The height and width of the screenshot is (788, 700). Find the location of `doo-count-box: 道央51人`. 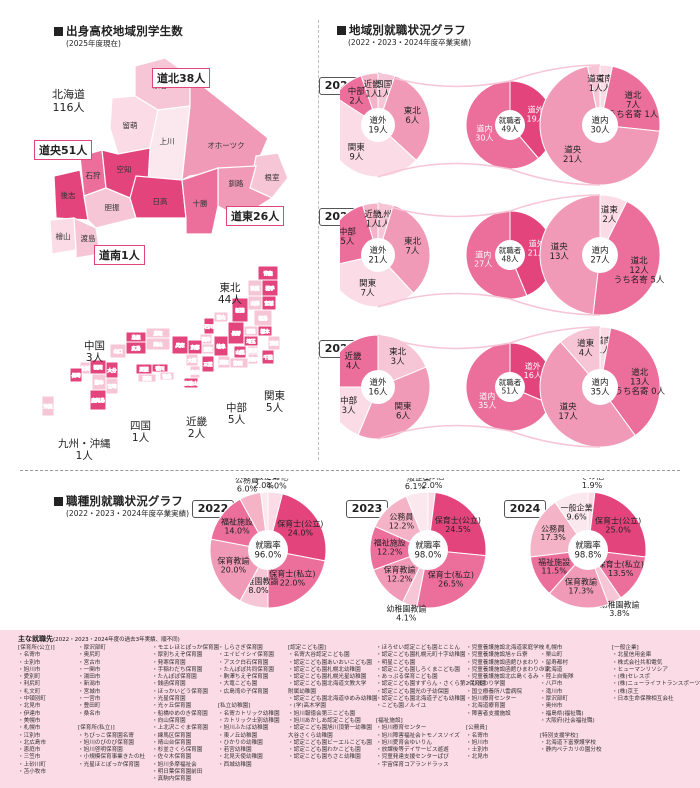

doo-count-box: 道央51人 is located at coordinates (63, 150).